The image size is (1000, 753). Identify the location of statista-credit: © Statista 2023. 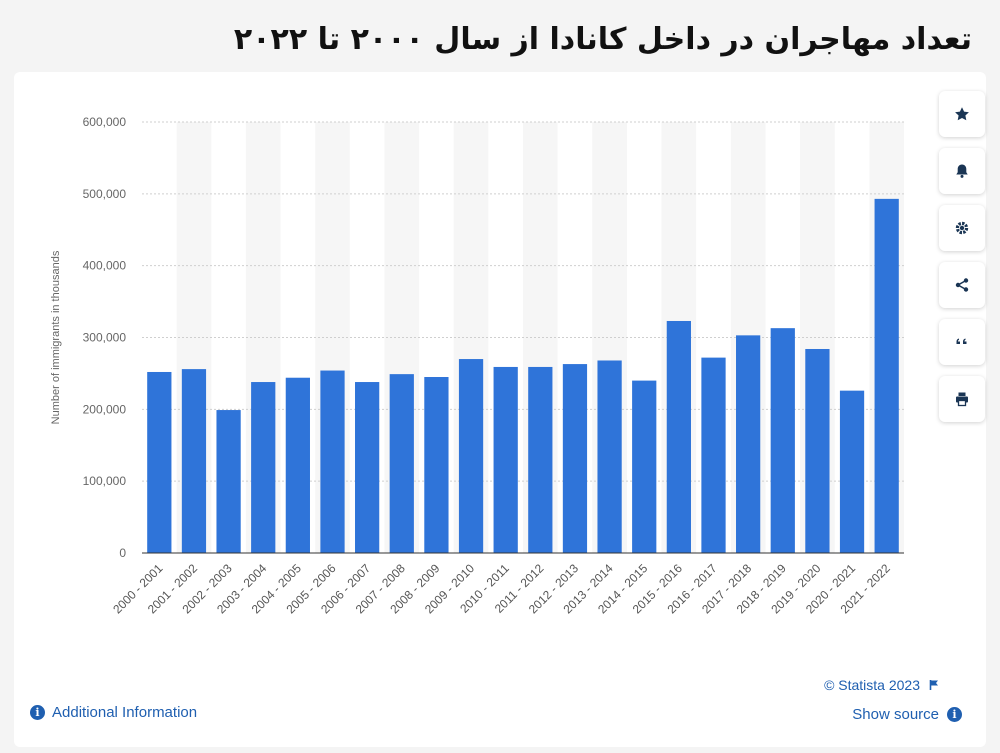
(882, 685).